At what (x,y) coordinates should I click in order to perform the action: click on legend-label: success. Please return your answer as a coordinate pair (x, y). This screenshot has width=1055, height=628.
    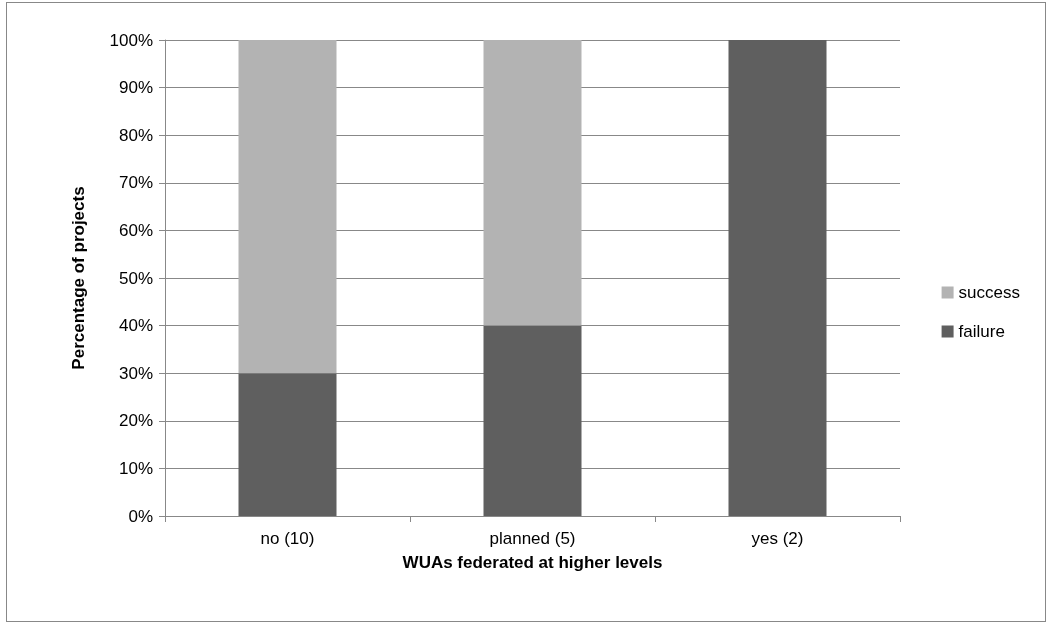
    Looking at the image, I should click on (989, 292).